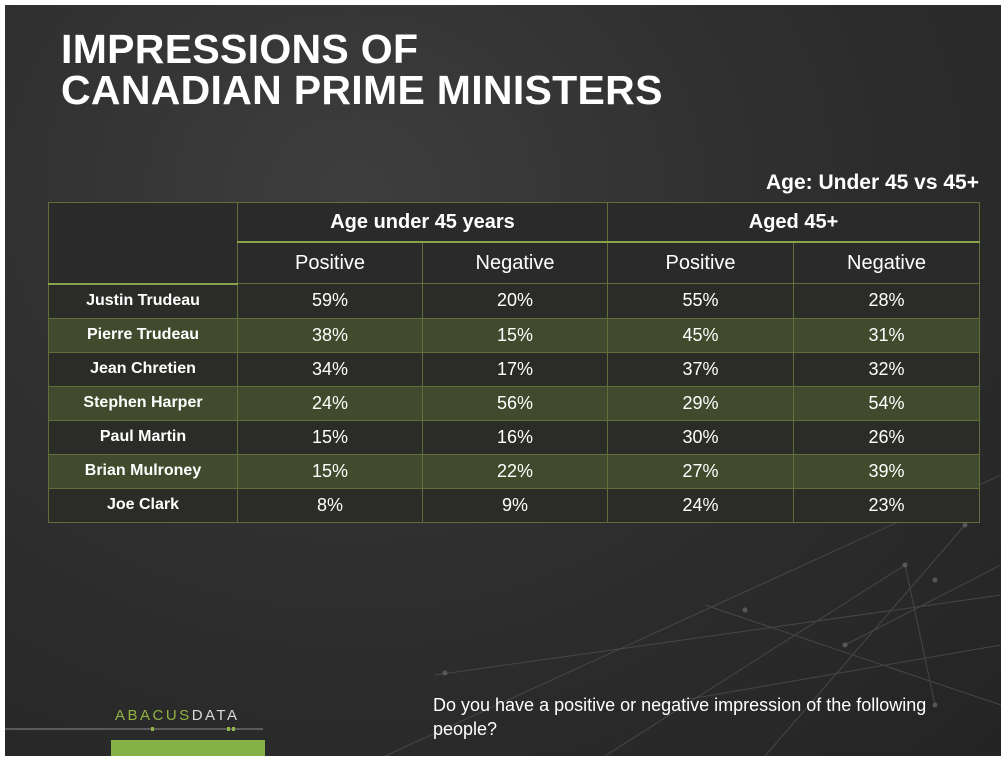 The width and height of the screenshot is (1003, 761). I want to click on data-cell: 23%, so click(886, 505).